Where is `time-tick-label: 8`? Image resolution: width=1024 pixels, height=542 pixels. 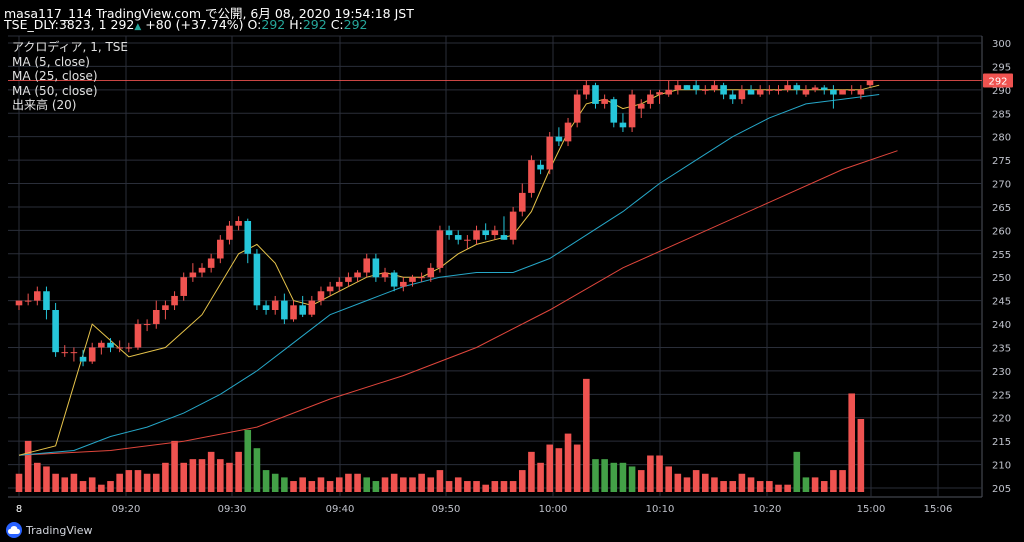
time-tick-label: 8 is located at coordinates (19, 509).